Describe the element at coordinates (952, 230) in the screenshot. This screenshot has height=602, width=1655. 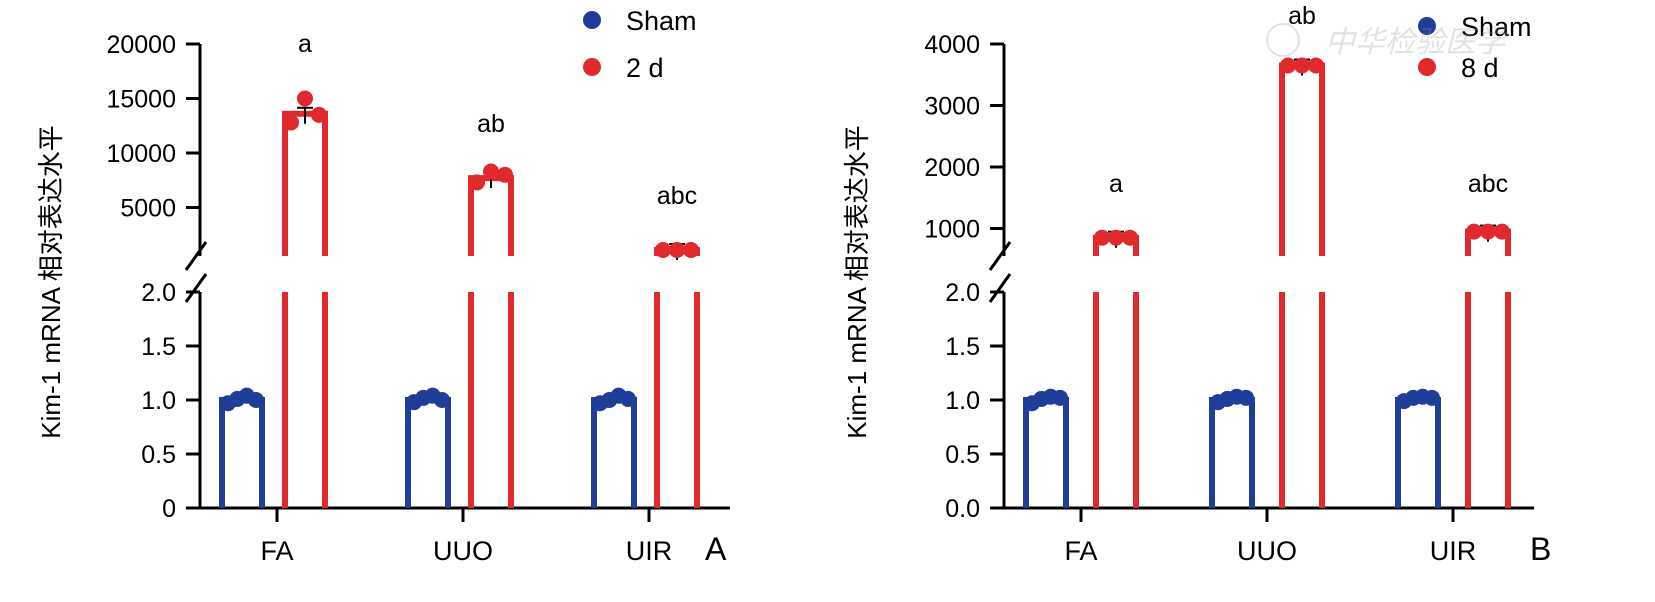
I see `y-tick-label-upper: 1000` at that location.